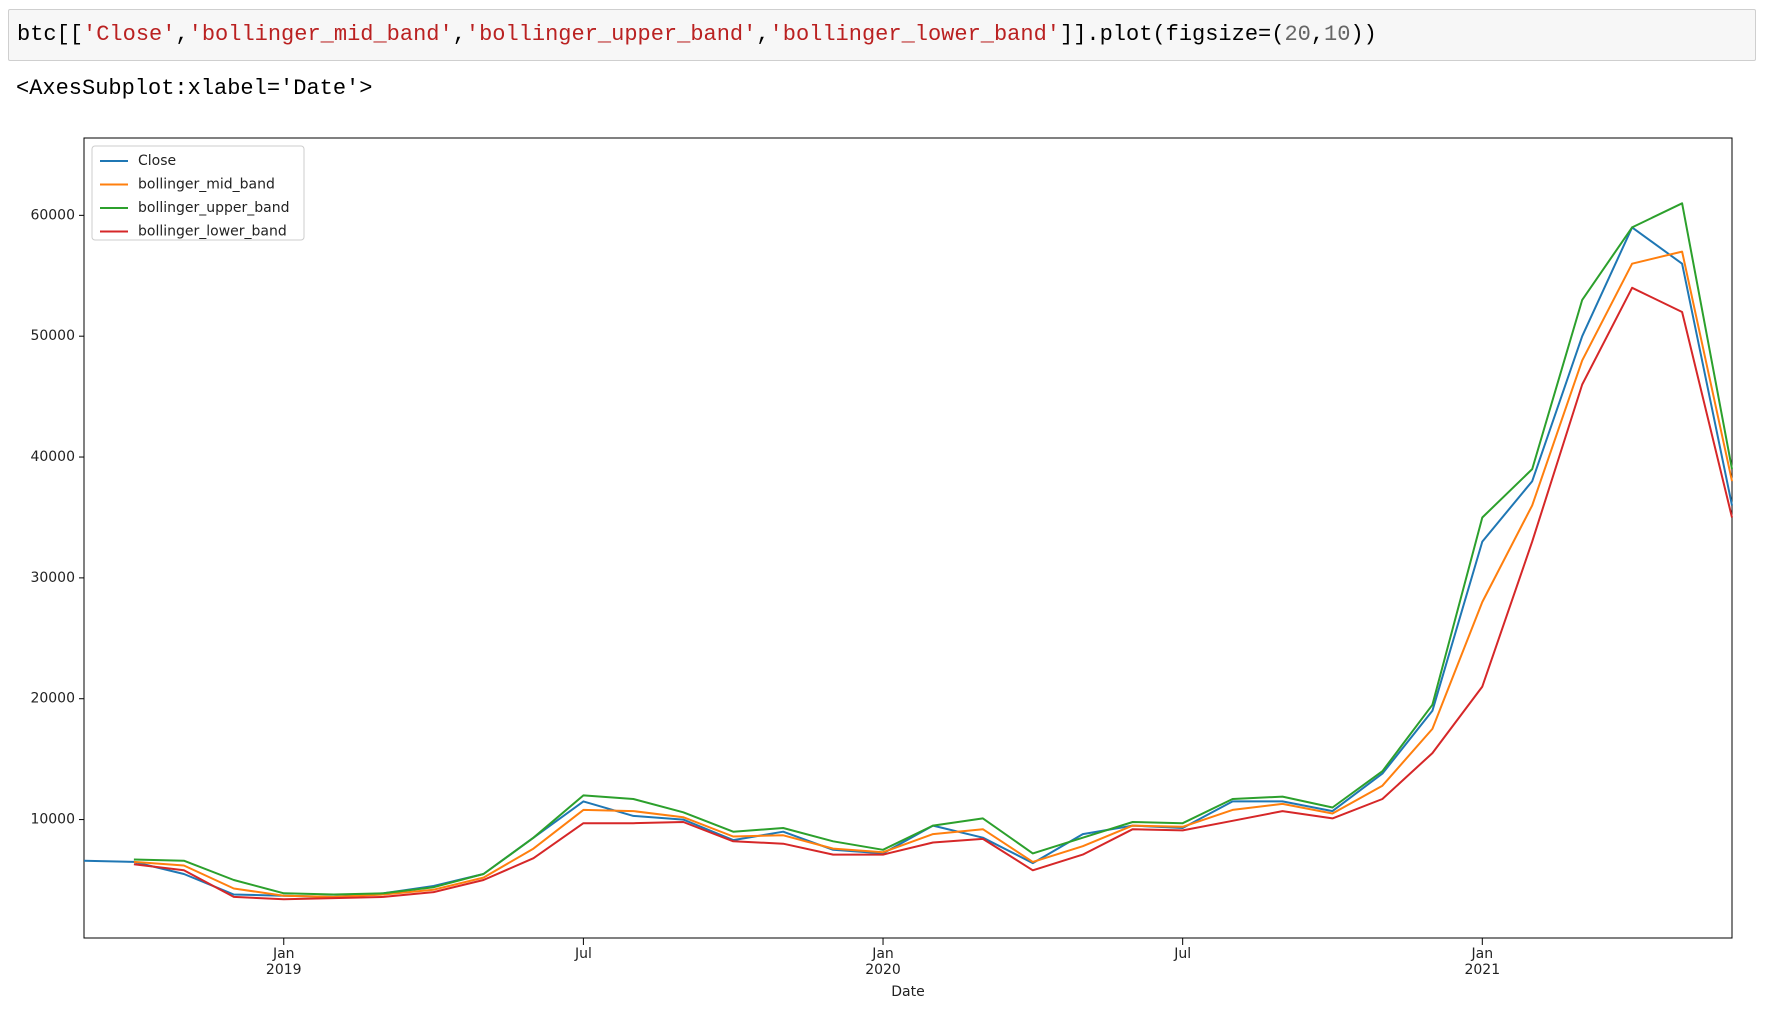  What do you see at coordinates (52, 578) in the screenshot?
I see `y-tick-label: 30000` at bounding box center [52, 578].